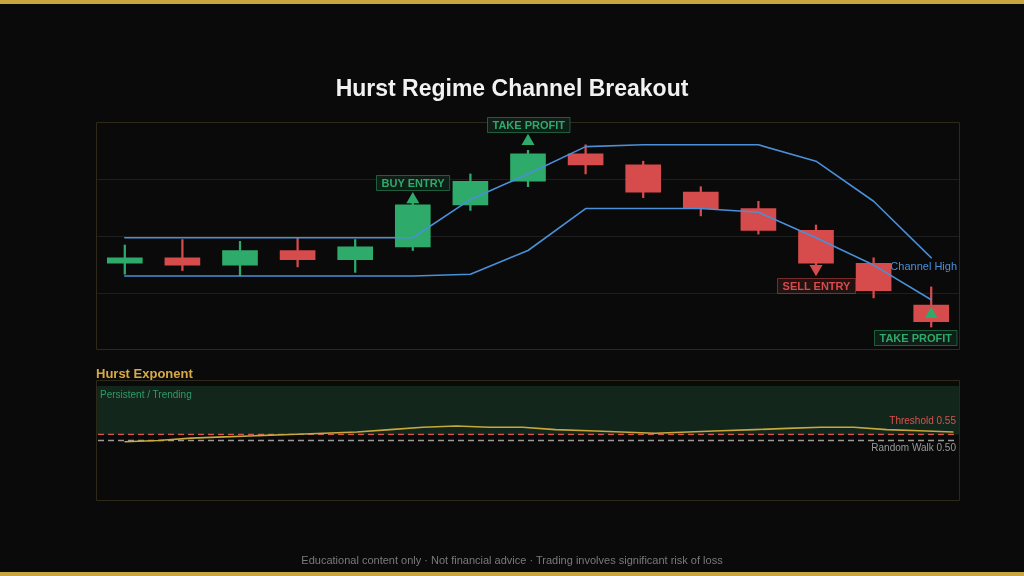 The width and height of the screenshot is (1024, 576). I want to click on chart-title: Hurst Exponent, so click(144, 374).